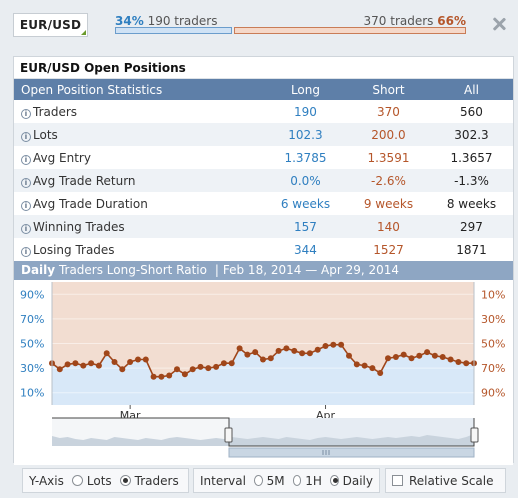 This screenshot has height=498, width=518. What do you see at coordinates (32, 294) in the screenshot?
I see `y-tick-label-left: 90%` at bounding box center [32, 294].